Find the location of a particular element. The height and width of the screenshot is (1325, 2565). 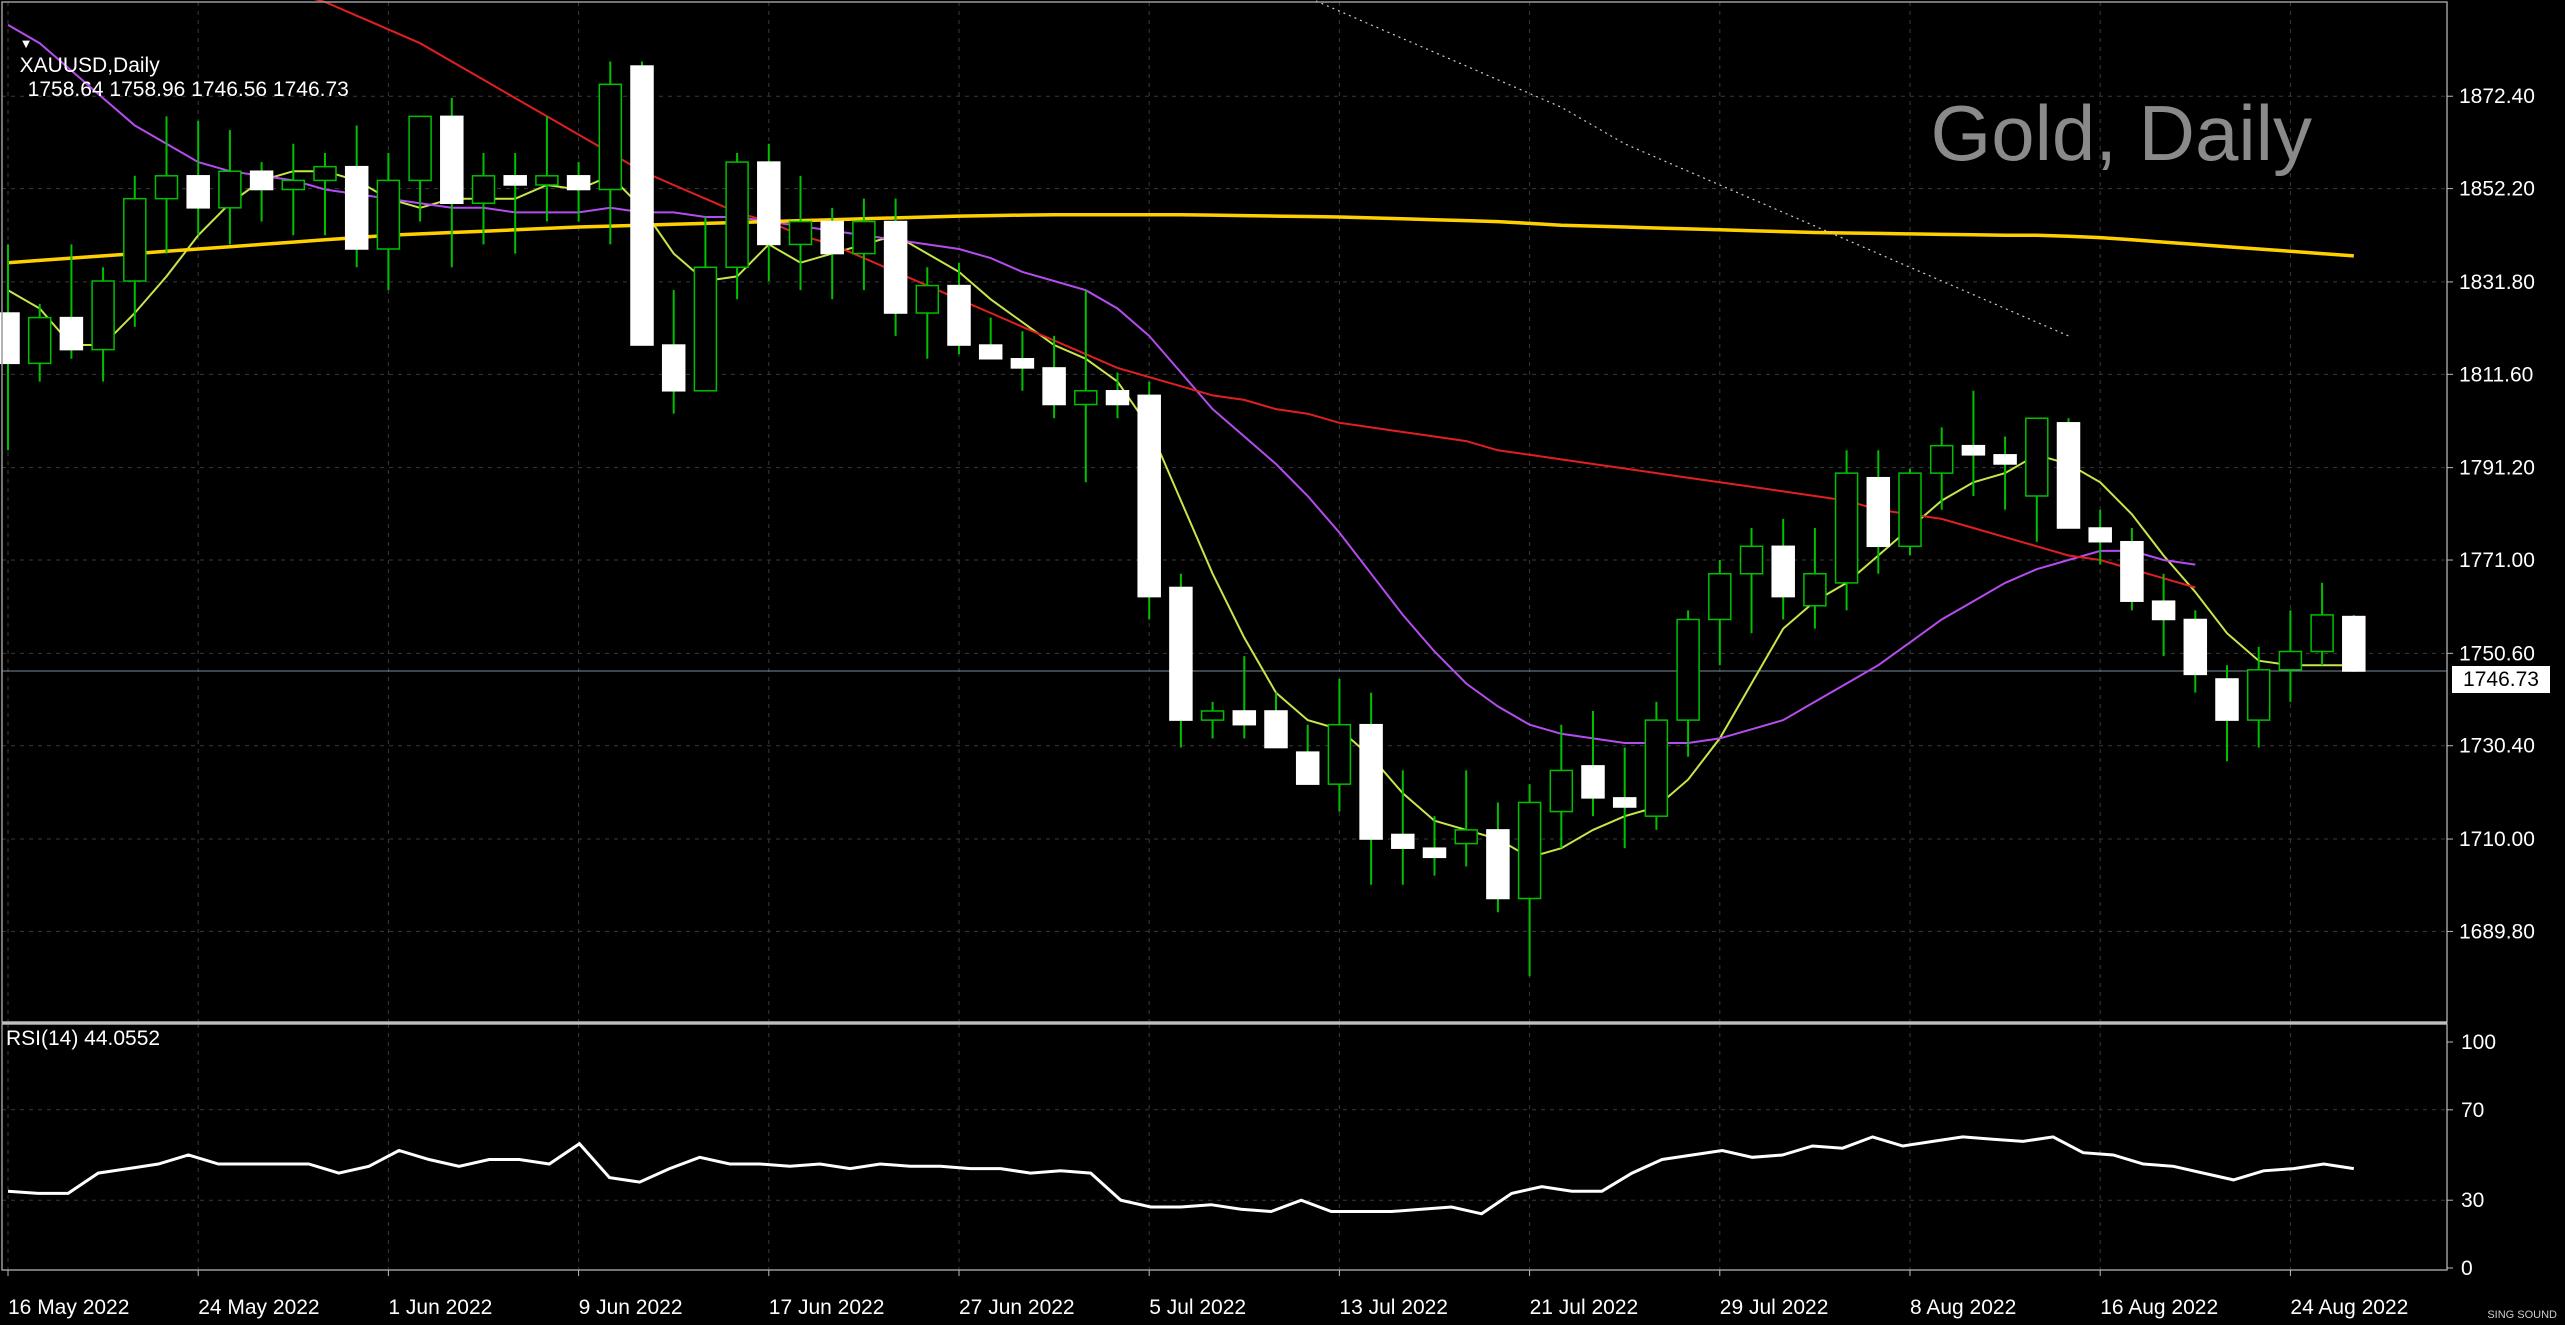

current-price-label: 1746.73 is located at coordinates (2501, 679).